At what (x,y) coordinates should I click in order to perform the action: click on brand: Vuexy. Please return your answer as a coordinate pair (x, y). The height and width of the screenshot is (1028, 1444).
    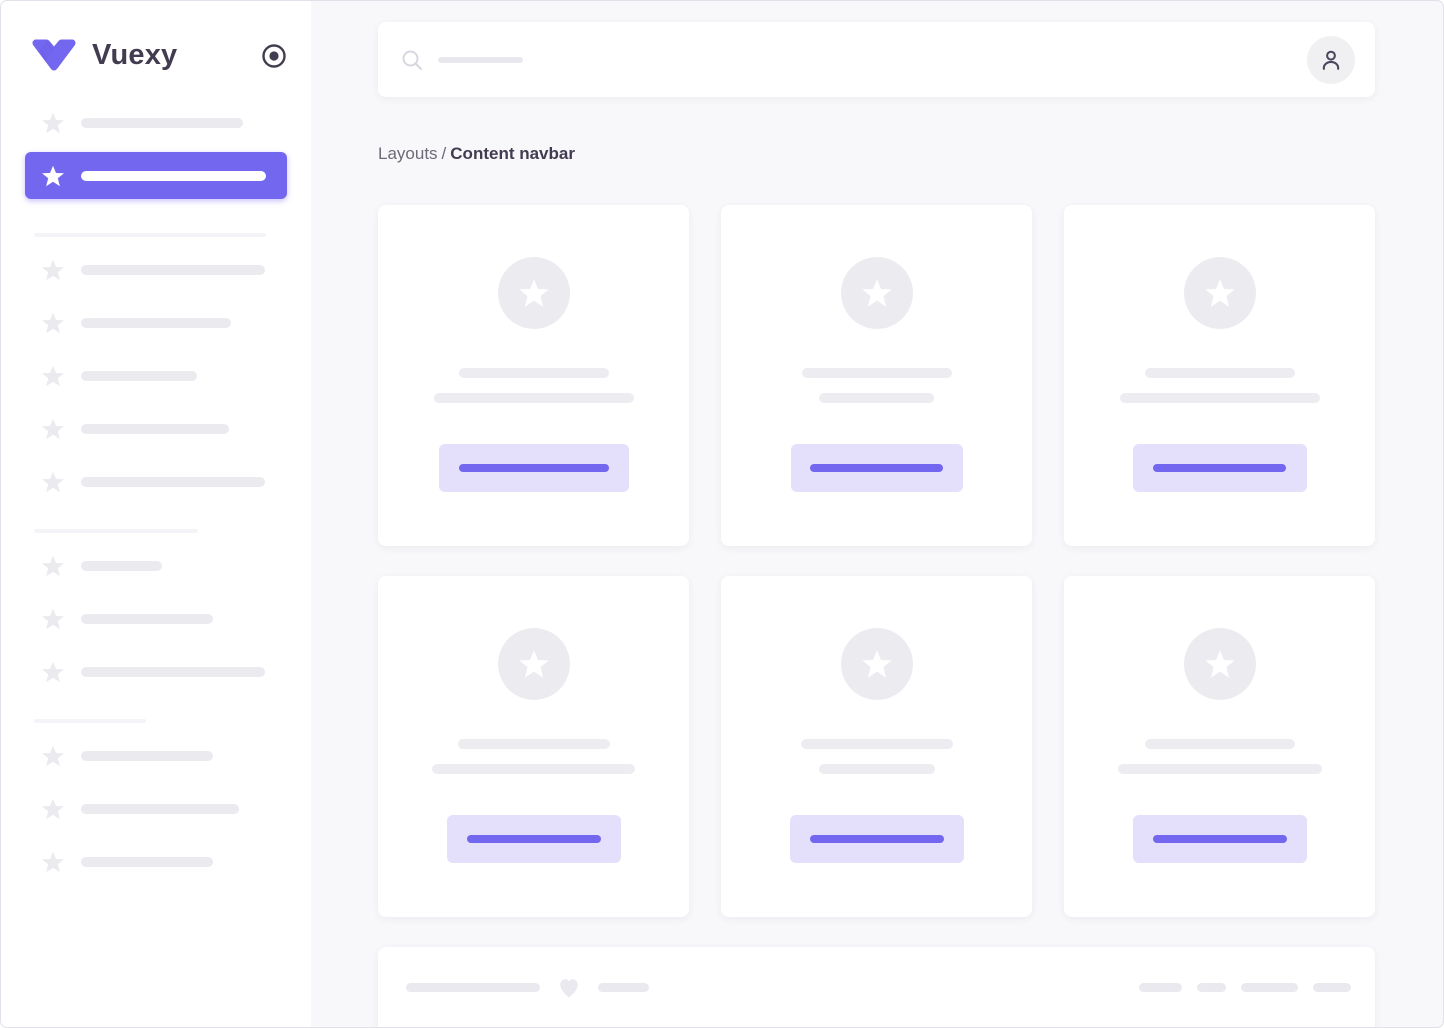
    Looking at the image, I should click on (156, 36).